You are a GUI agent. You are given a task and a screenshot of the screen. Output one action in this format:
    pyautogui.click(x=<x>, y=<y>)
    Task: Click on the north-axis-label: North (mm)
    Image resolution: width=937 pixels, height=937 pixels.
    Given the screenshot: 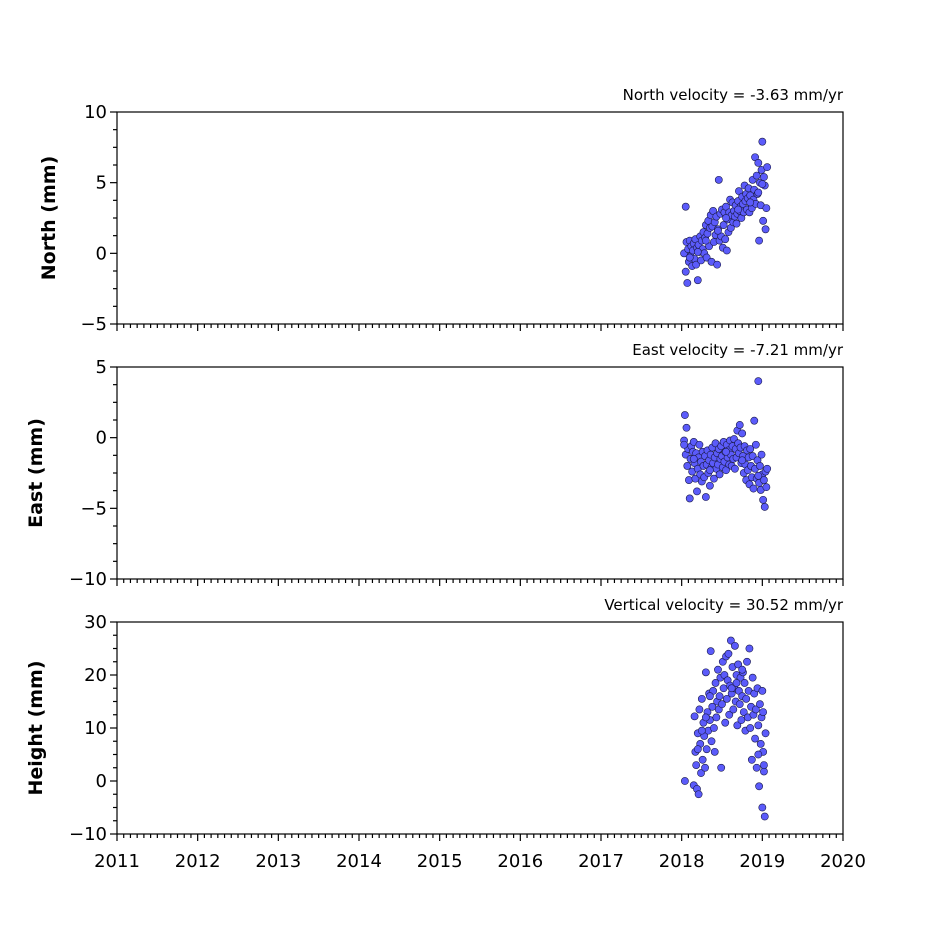 What is the action you would take?
    pyautogui.click(x=49, y=218)
    